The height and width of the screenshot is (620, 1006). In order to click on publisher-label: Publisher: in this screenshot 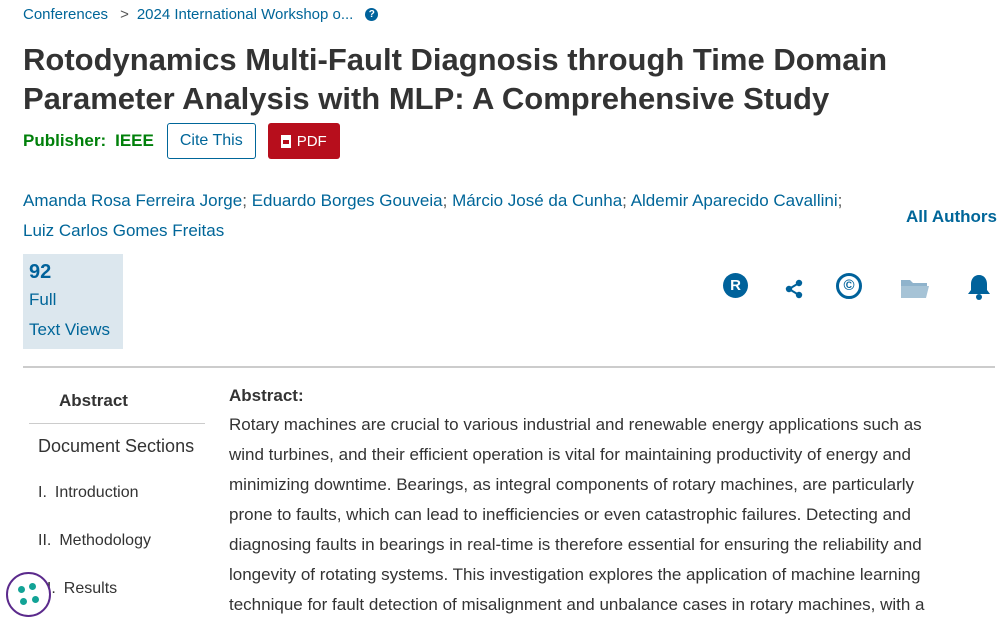, I will do `click(65, 140)`.